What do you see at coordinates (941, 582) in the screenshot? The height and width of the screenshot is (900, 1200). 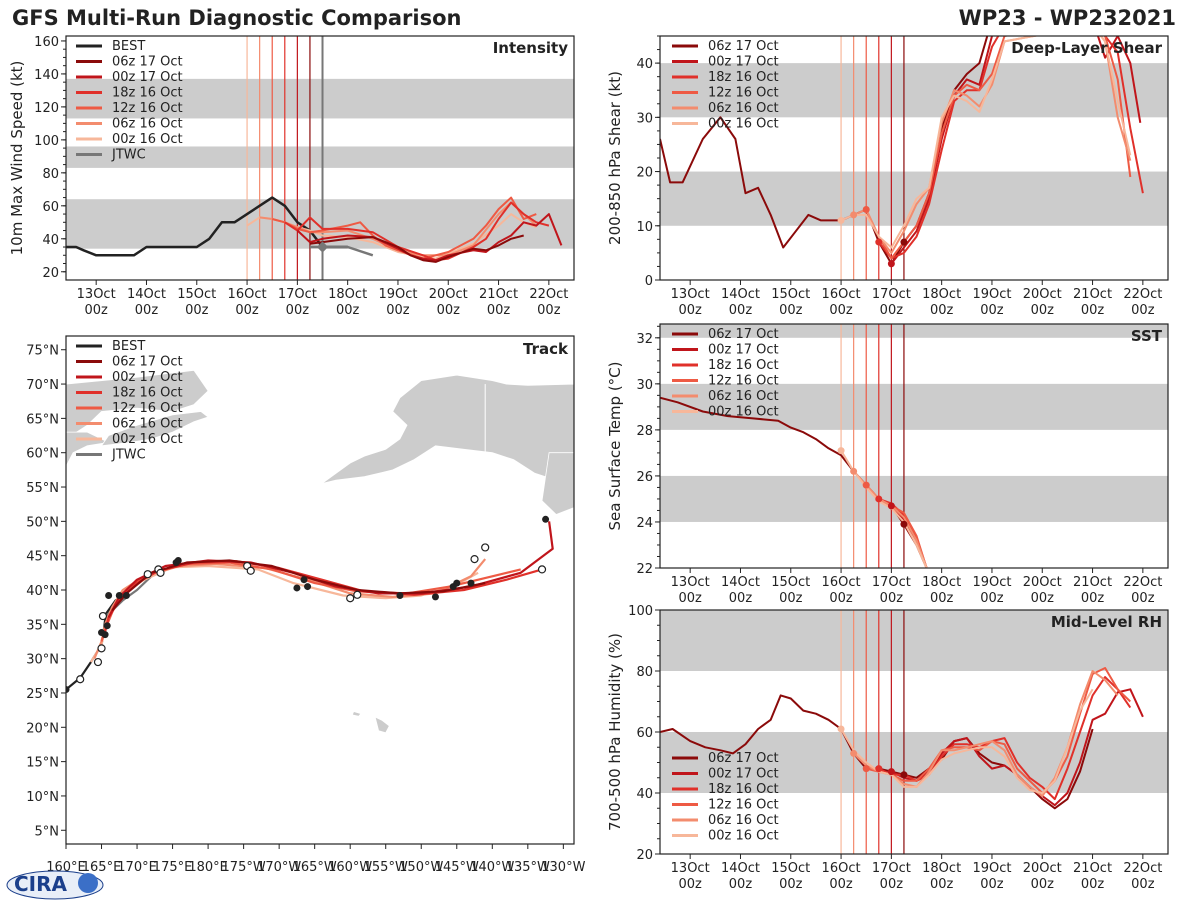 I see `sst-xtick-label-day-5: 18Oct` at bounding box center [941, 582].